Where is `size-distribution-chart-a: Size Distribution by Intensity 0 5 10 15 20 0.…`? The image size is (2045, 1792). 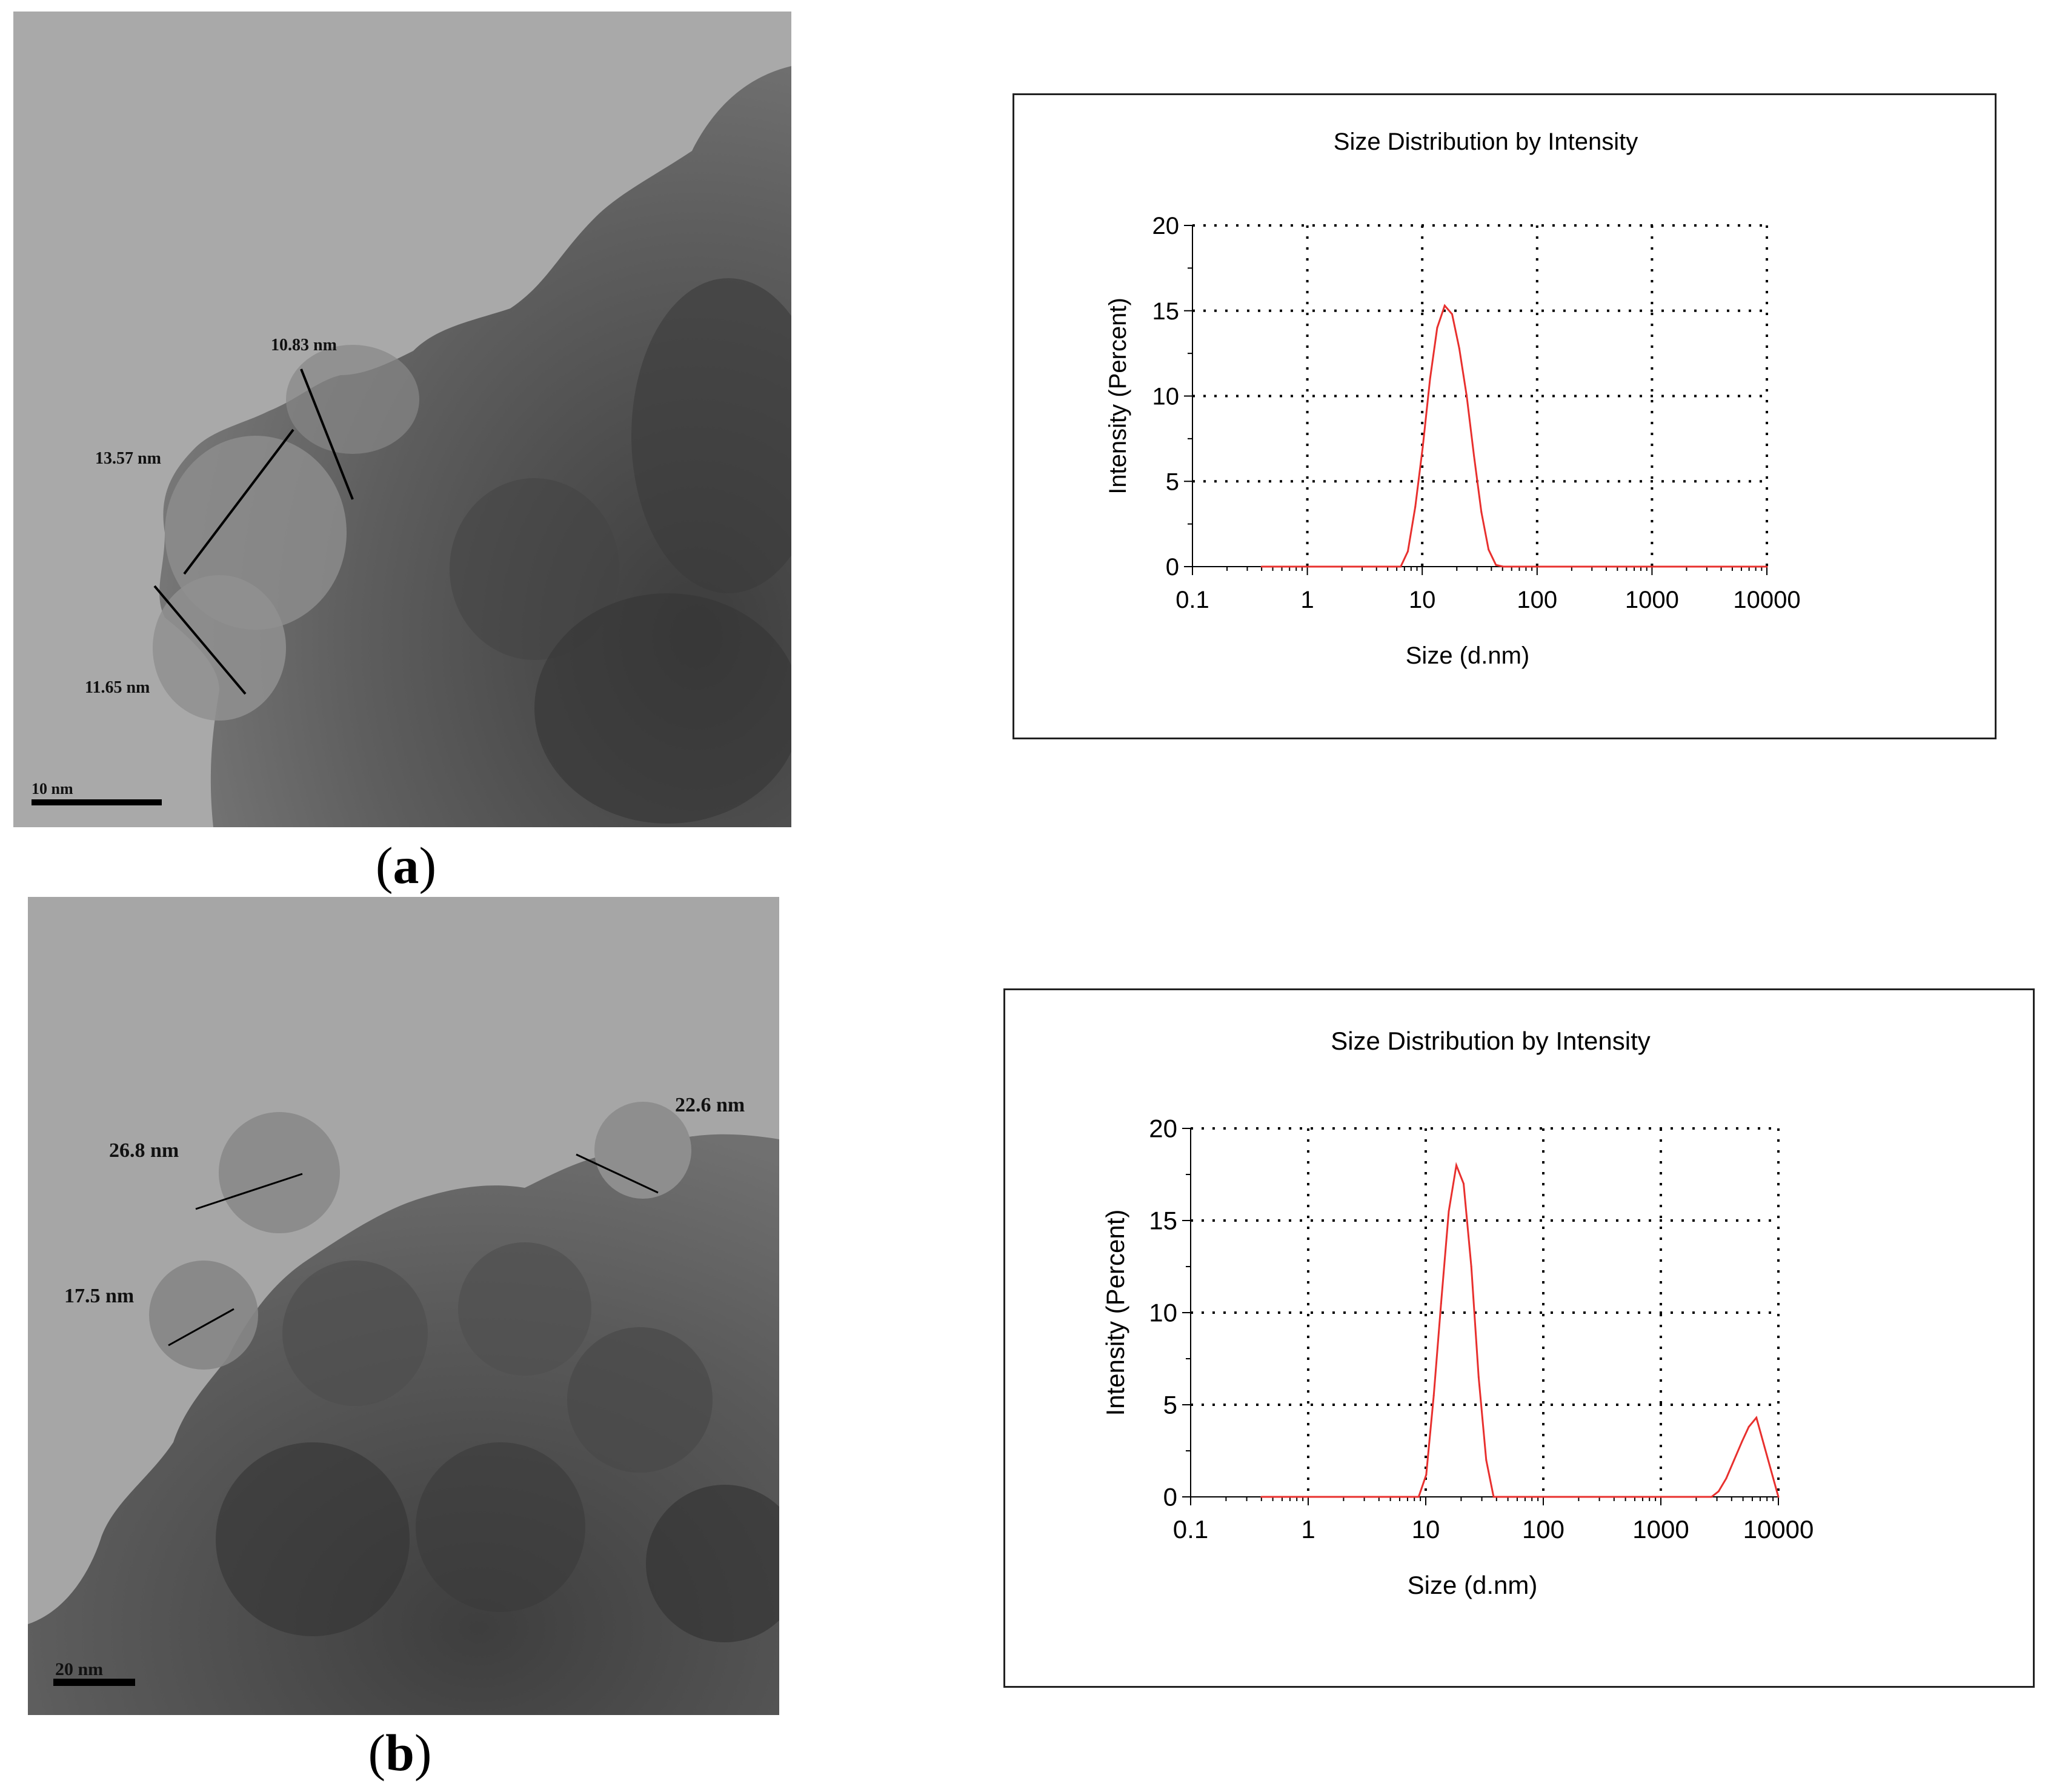
size-distribution-chart-a: Size Distribution by Intensity 0 5 10 15 20 0.… is located at coordinates (1453, 398).